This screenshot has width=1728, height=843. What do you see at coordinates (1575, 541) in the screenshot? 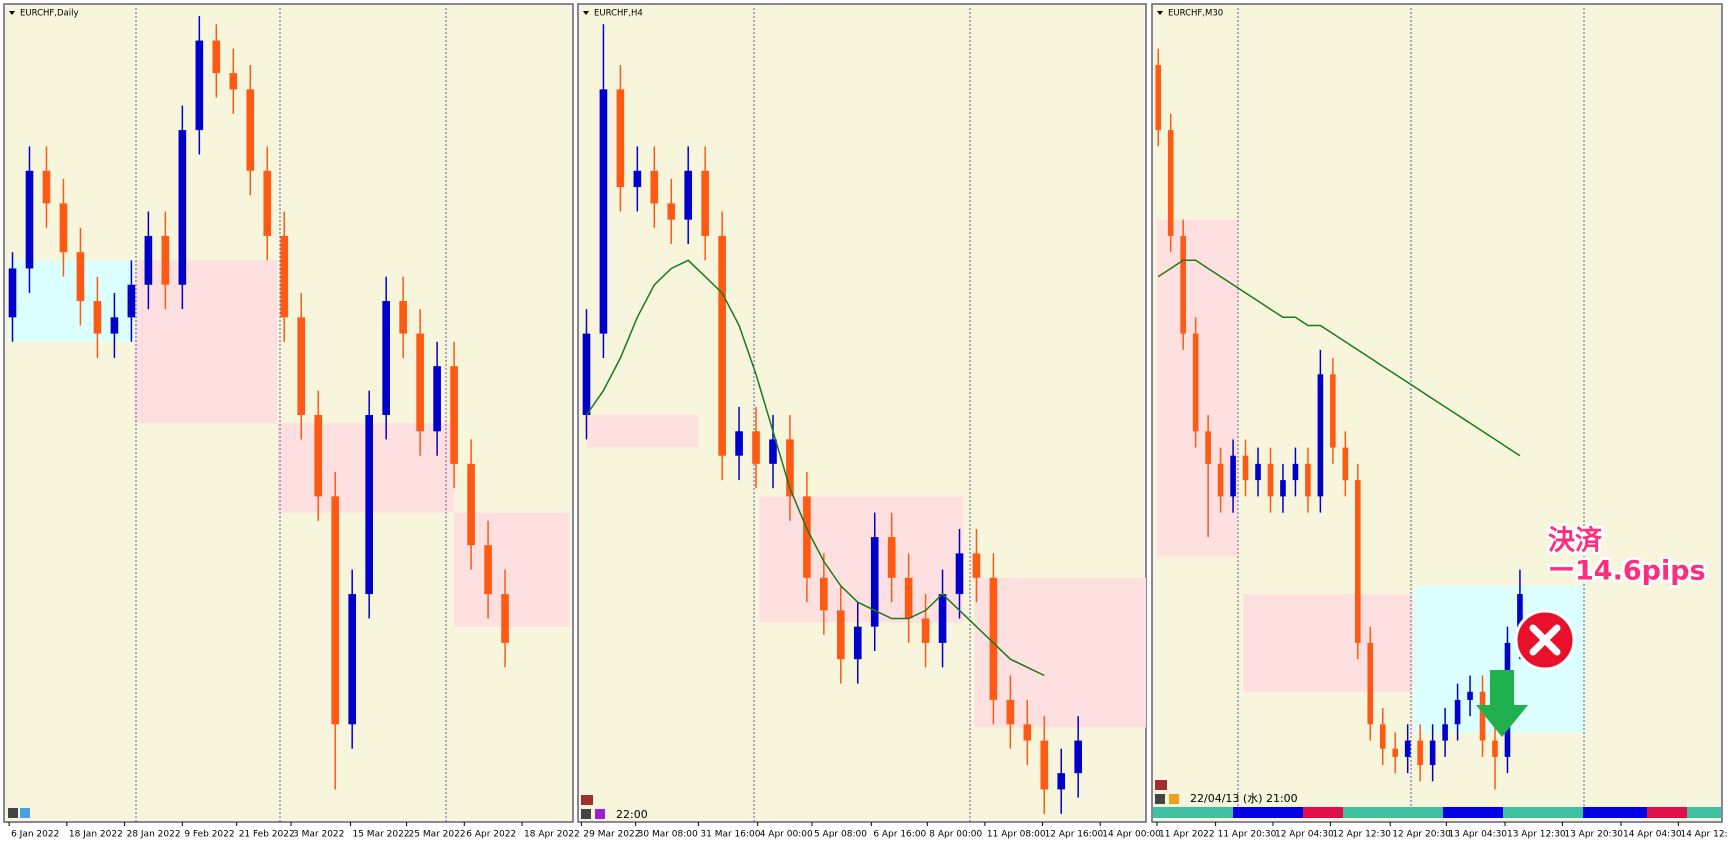
I see `annotation: 決済` at bounding box center [1575, 541].